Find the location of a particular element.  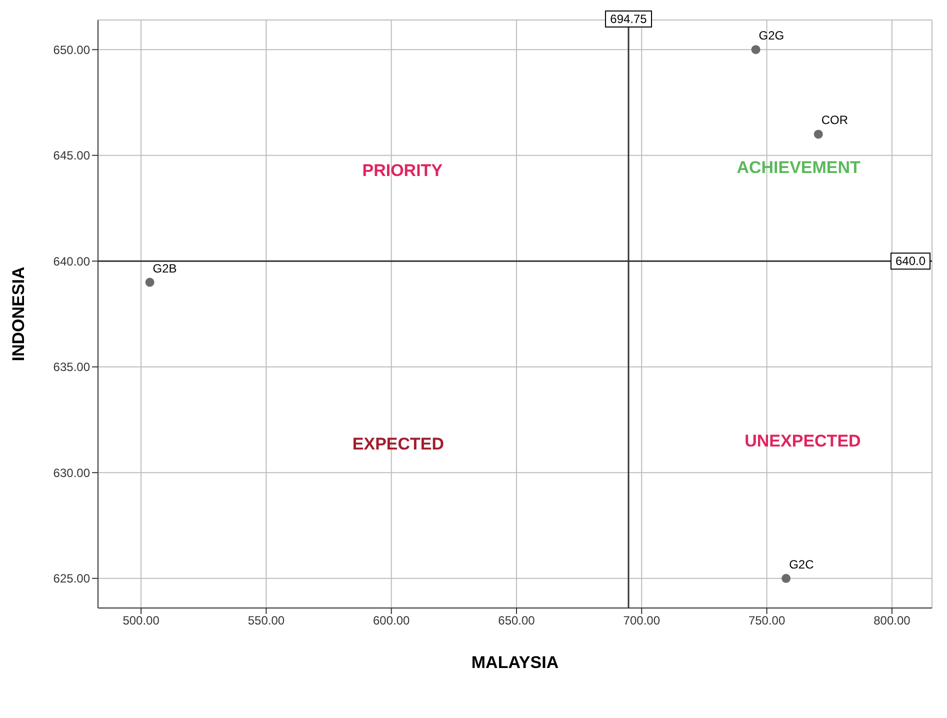

x-tick-label: 500.00 is located at coordinates (141, 621).